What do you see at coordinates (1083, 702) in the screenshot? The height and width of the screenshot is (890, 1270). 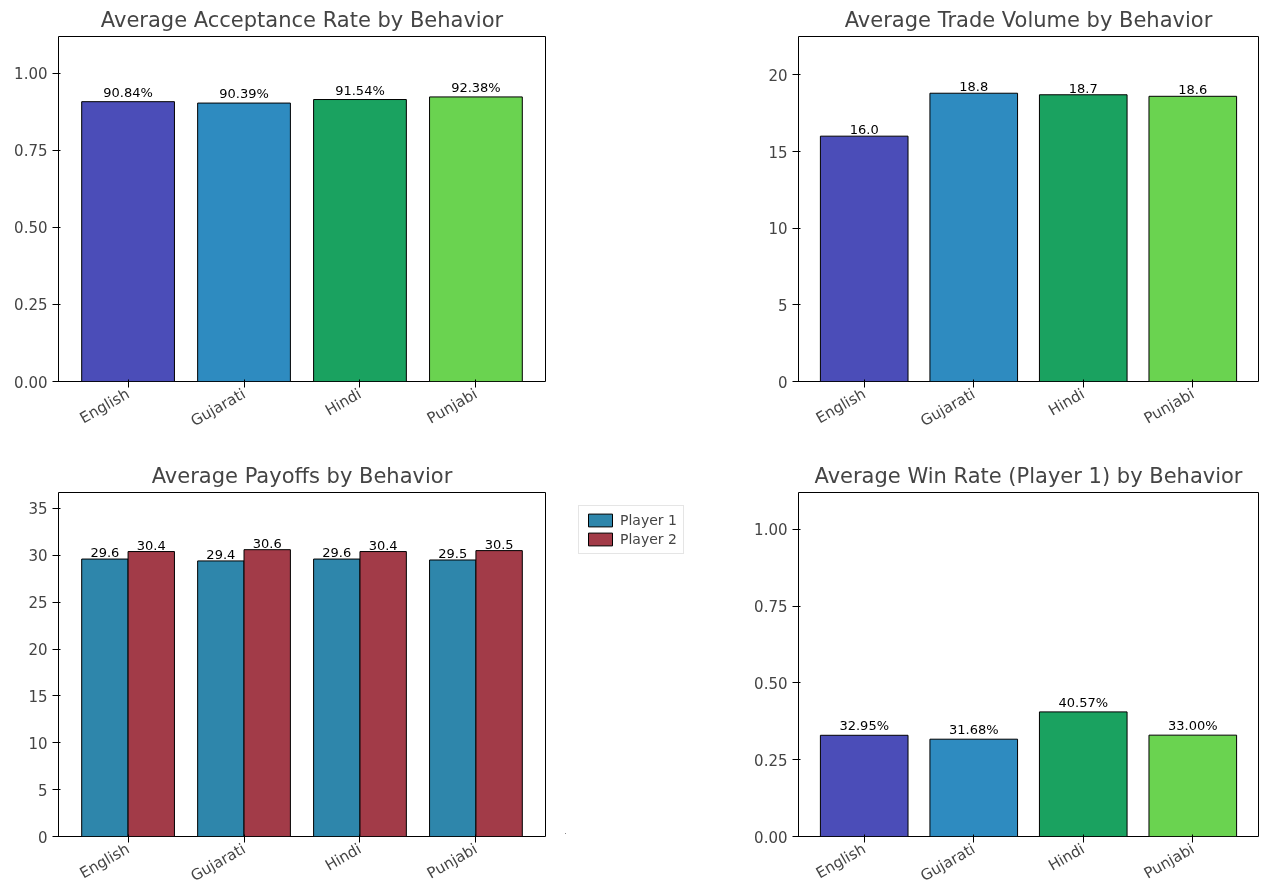 I see `data-label: 40.57%` at bounding box center [1083, 702].